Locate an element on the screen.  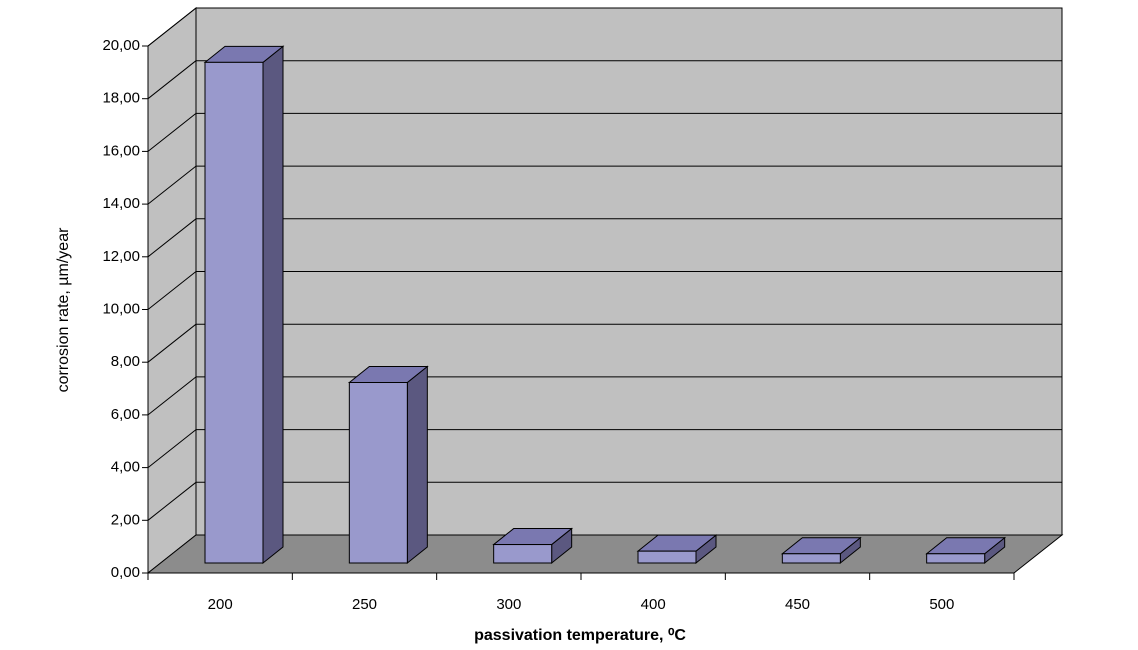
x-axis-label: passivation temperature, ⁰C is located at coordinates (580, 635).